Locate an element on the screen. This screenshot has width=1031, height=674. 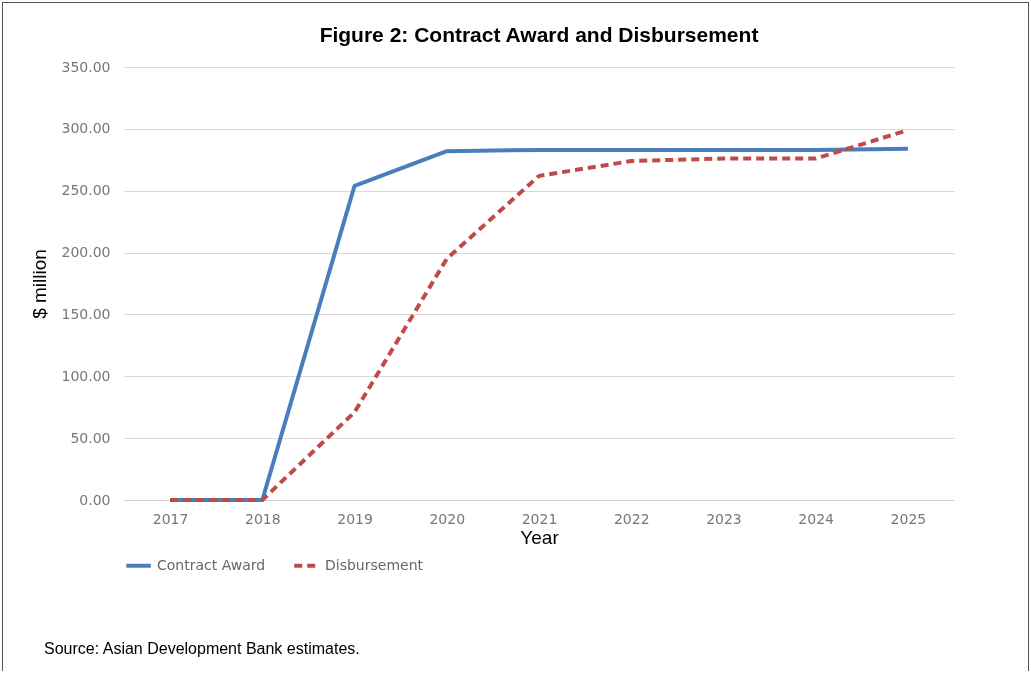
y-tick-label: 250.00 is located at coordinates (86, 190).